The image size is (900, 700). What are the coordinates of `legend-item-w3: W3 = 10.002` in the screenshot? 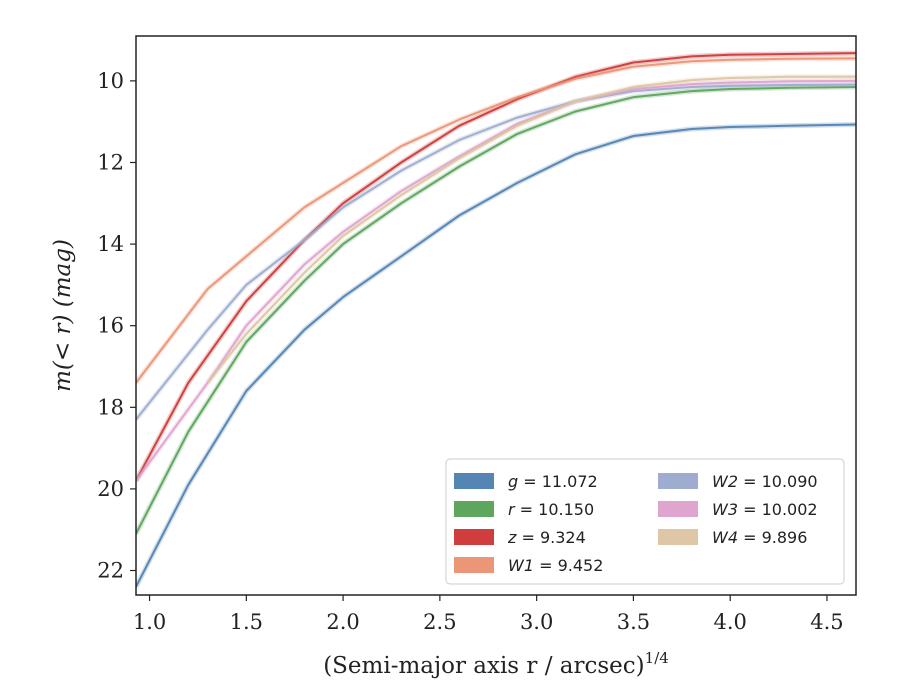 It's located at (738, 509).